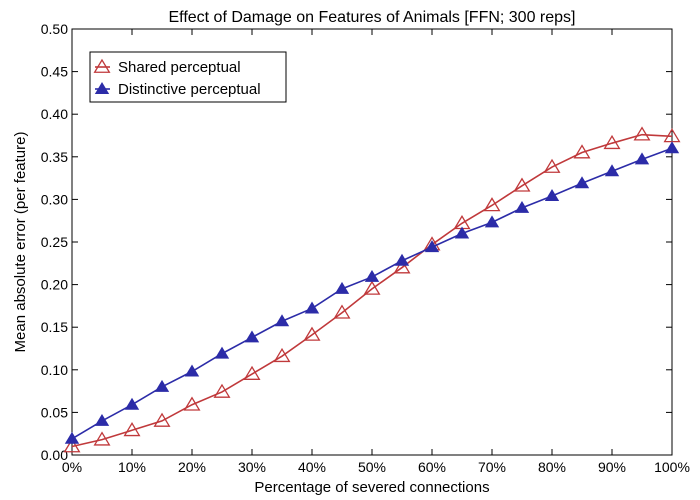 This screenshot has width=700, height=500. Describe the element at coordinates (20, 242) in the screenshot. I see `y-axis-label: Mean absolute error (per feature)` at that location.